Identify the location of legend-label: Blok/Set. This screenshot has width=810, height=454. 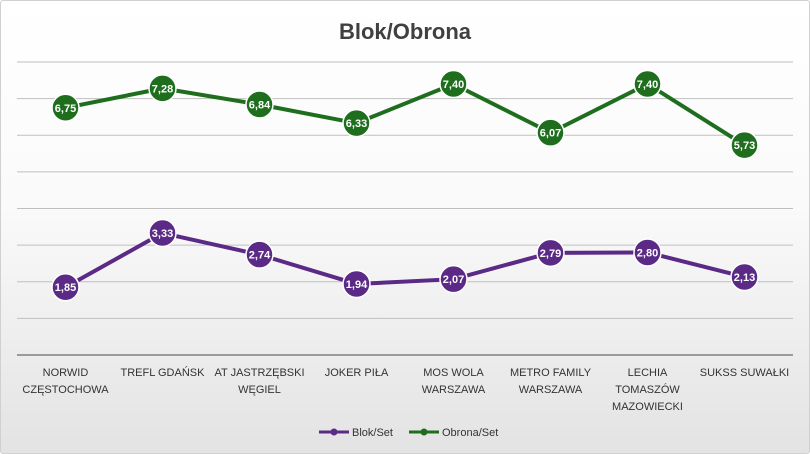
(372, 433).